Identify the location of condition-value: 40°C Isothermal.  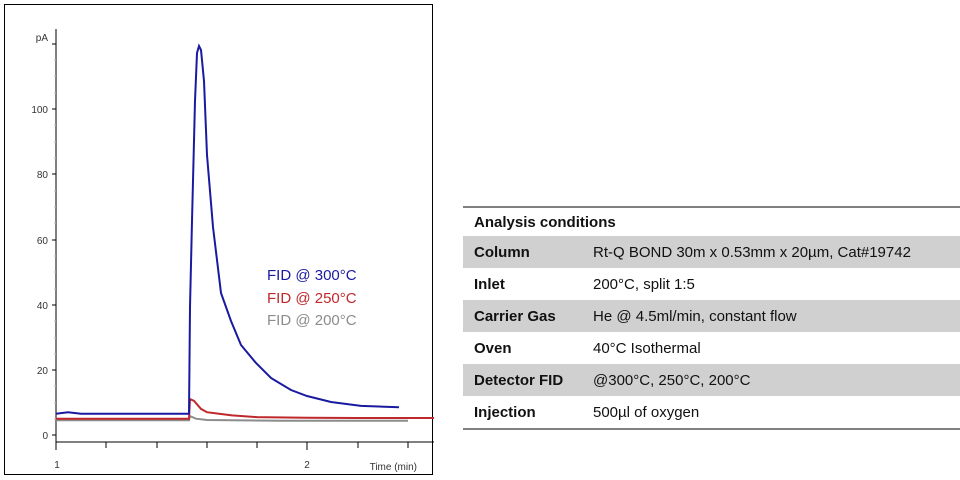
(647, 348).